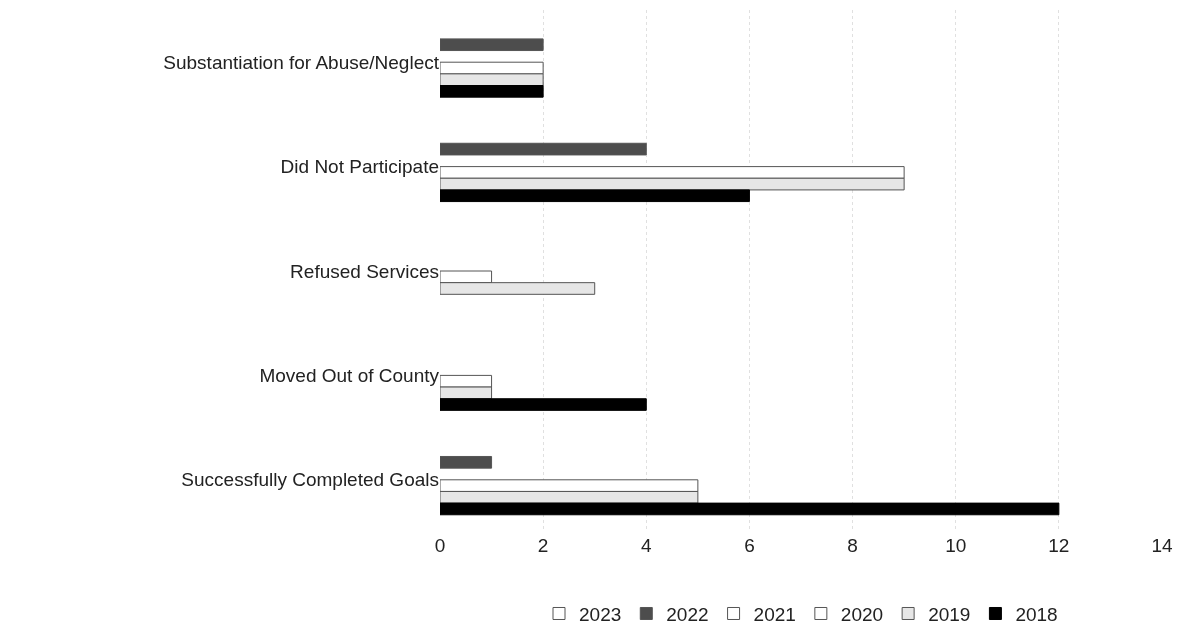 This screenshot has width=1187, height=643. What do you see at coordinates (543, 545) in the screenshot?
I see `x-tick-label: 2` at bounding box center [543, 545].